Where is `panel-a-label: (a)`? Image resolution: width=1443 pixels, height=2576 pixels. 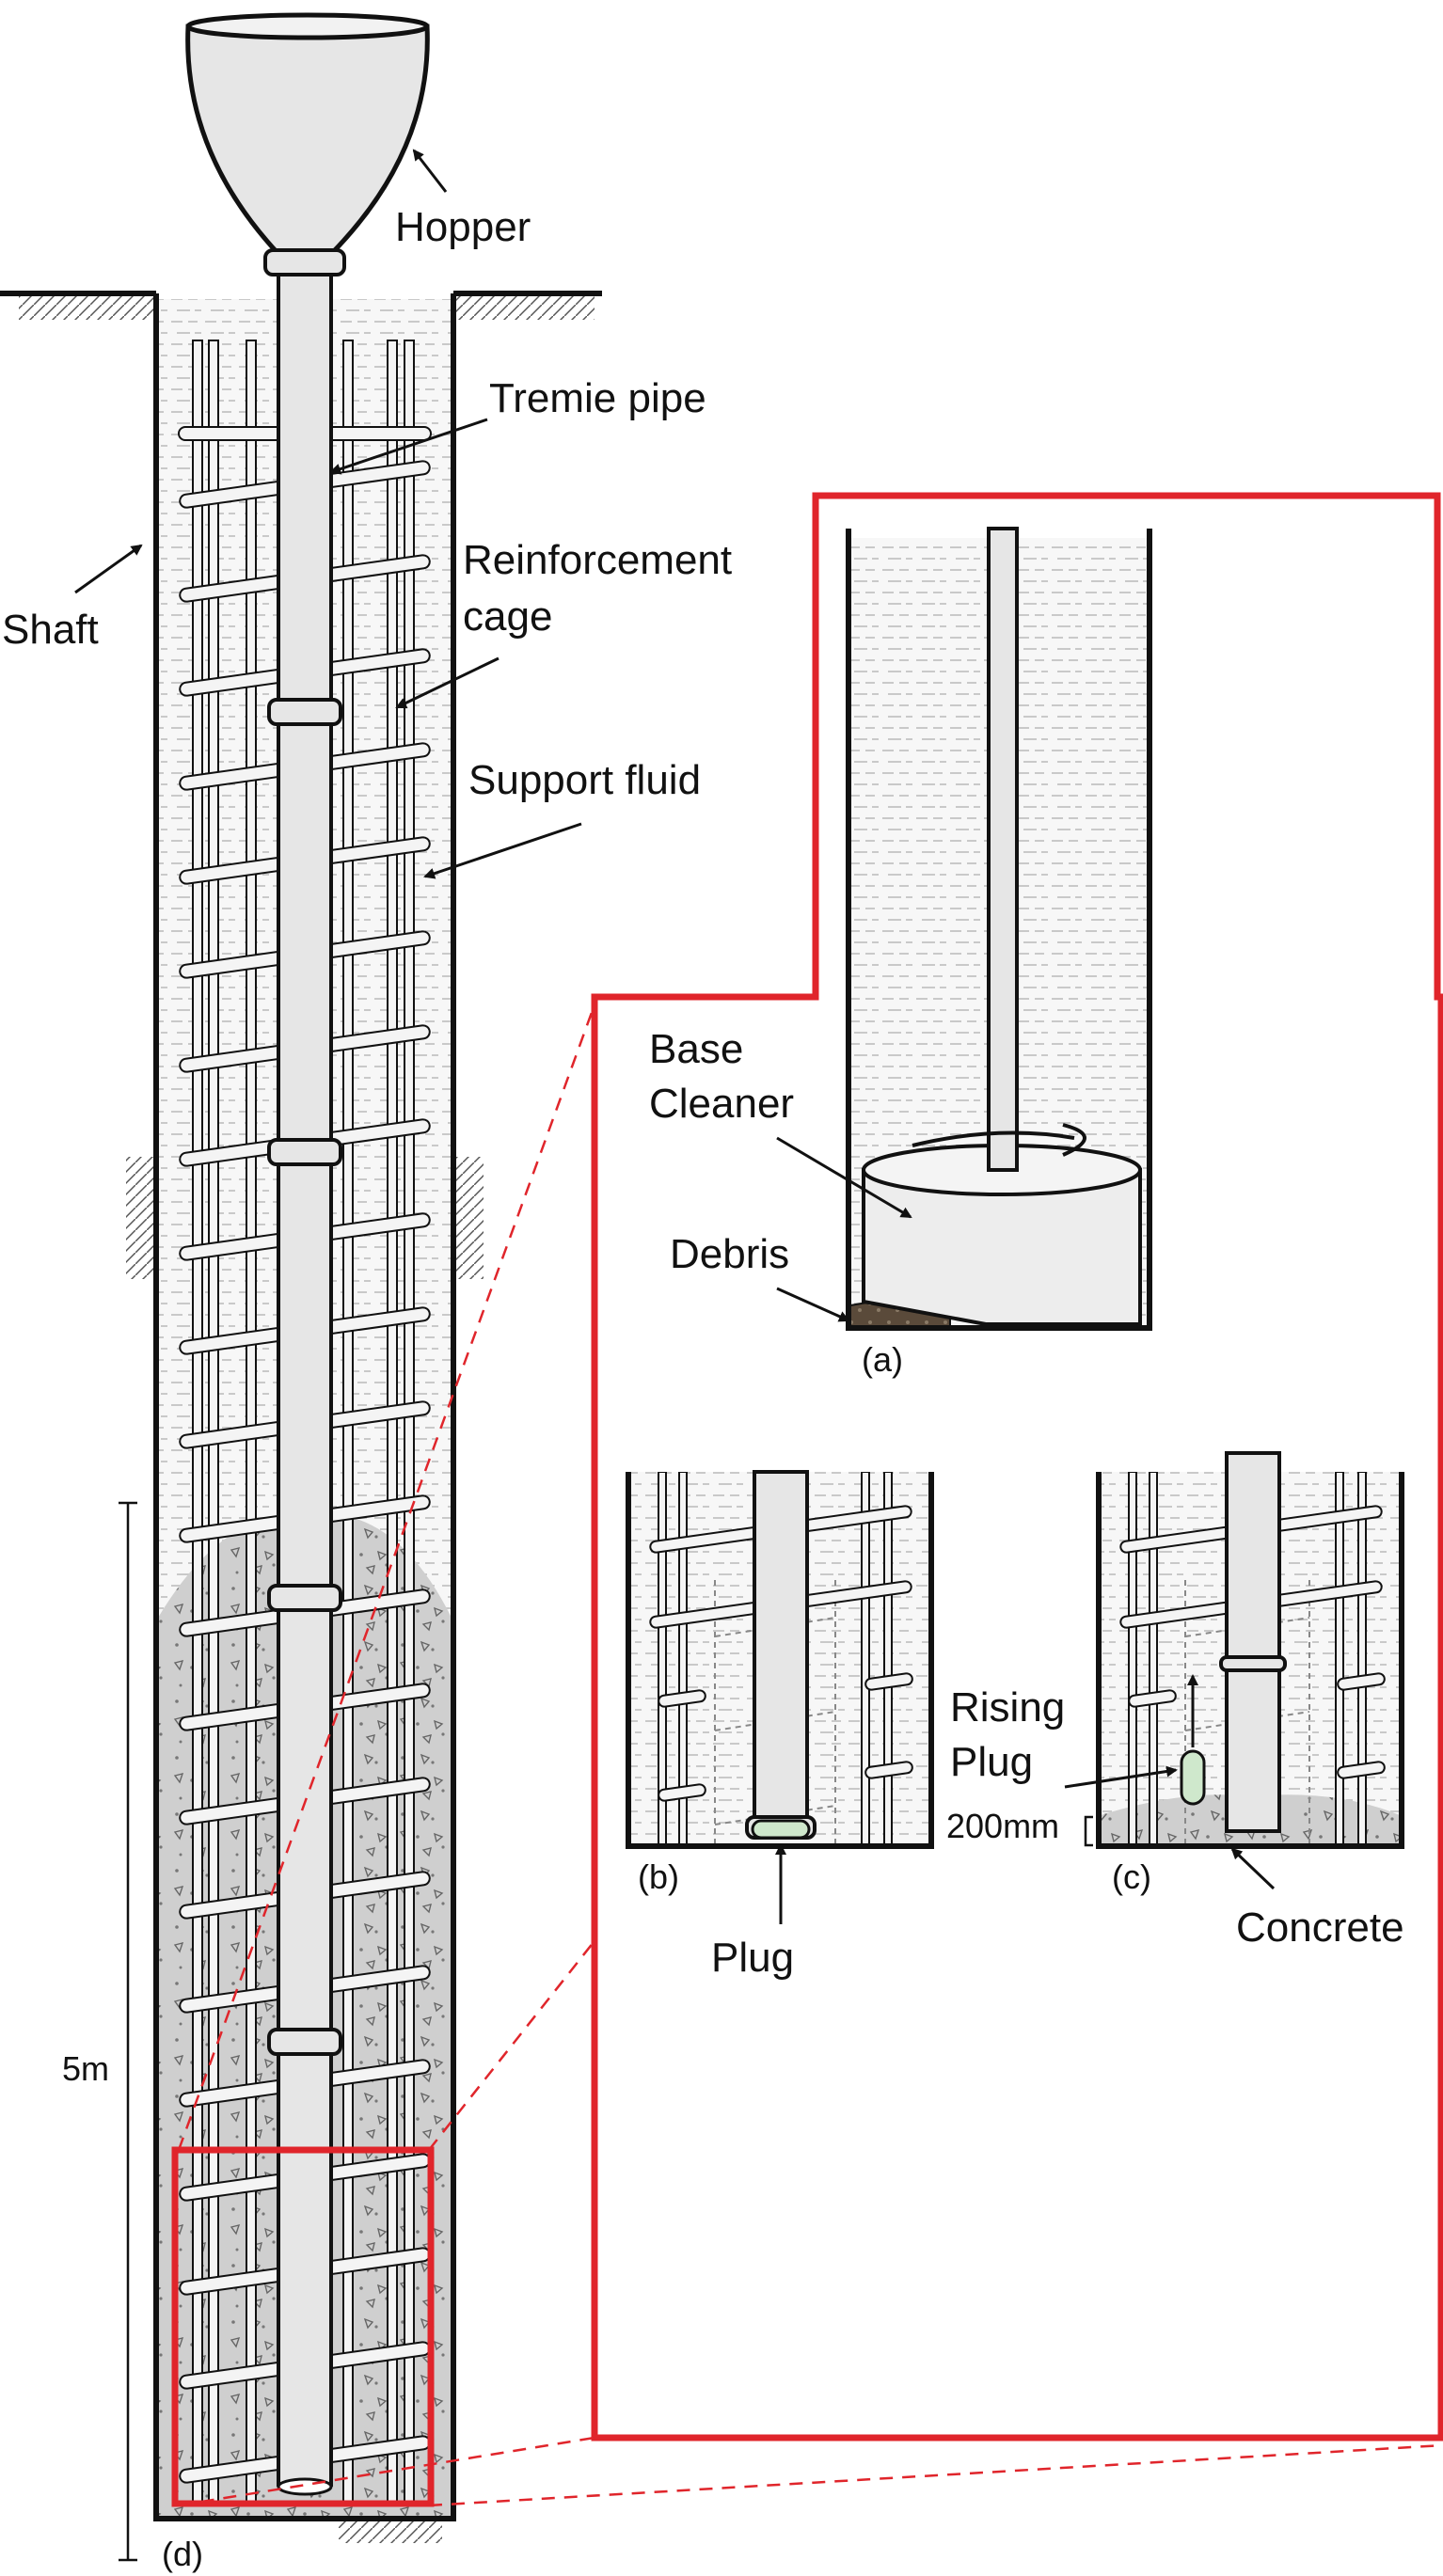
panel-a-label: (a) is located at coordinates (883, 1359).